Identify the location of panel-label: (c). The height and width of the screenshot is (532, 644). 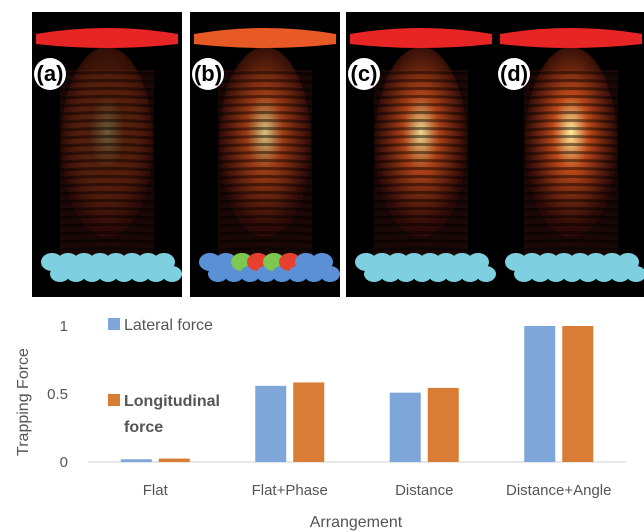
(364, 74).